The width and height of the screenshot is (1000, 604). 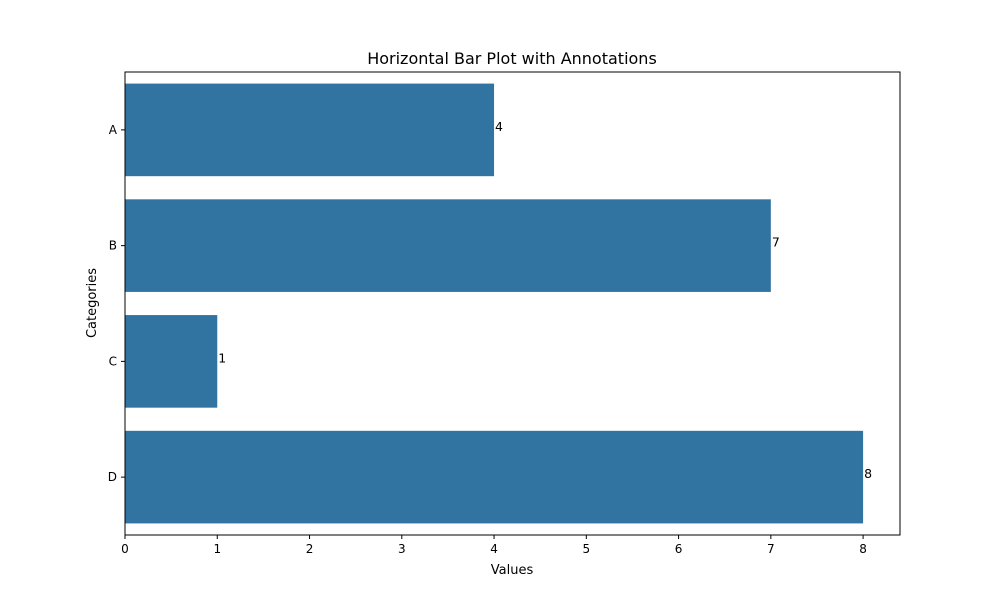 I want to click on bar-a, so click(x=310, y=130).